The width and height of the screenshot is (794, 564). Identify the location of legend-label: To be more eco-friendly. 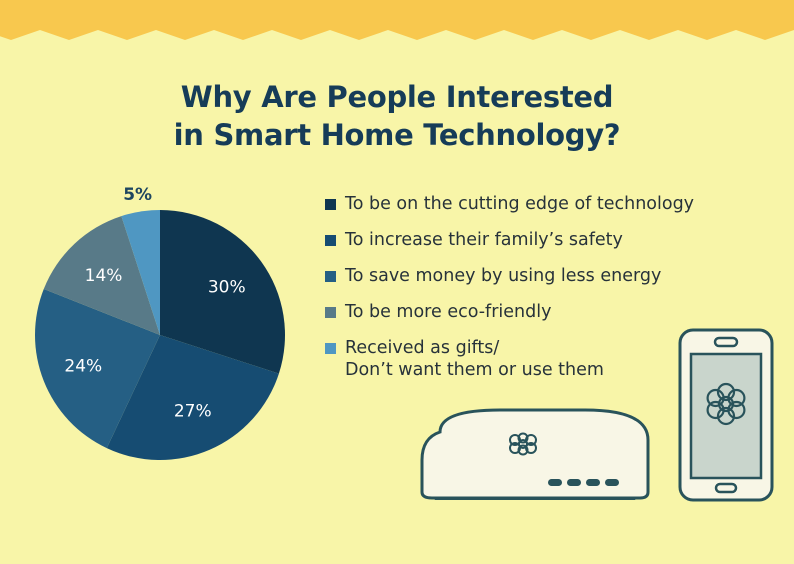
(448, 312).